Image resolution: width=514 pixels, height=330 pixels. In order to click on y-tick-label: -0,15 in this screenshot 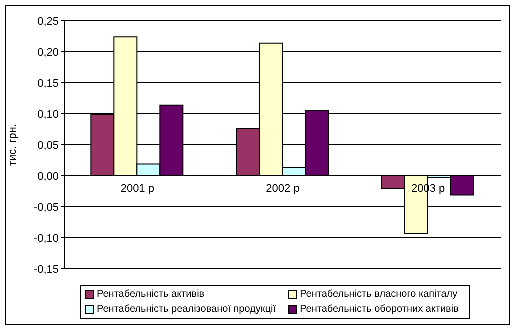, I will do `click(46, 270)`.